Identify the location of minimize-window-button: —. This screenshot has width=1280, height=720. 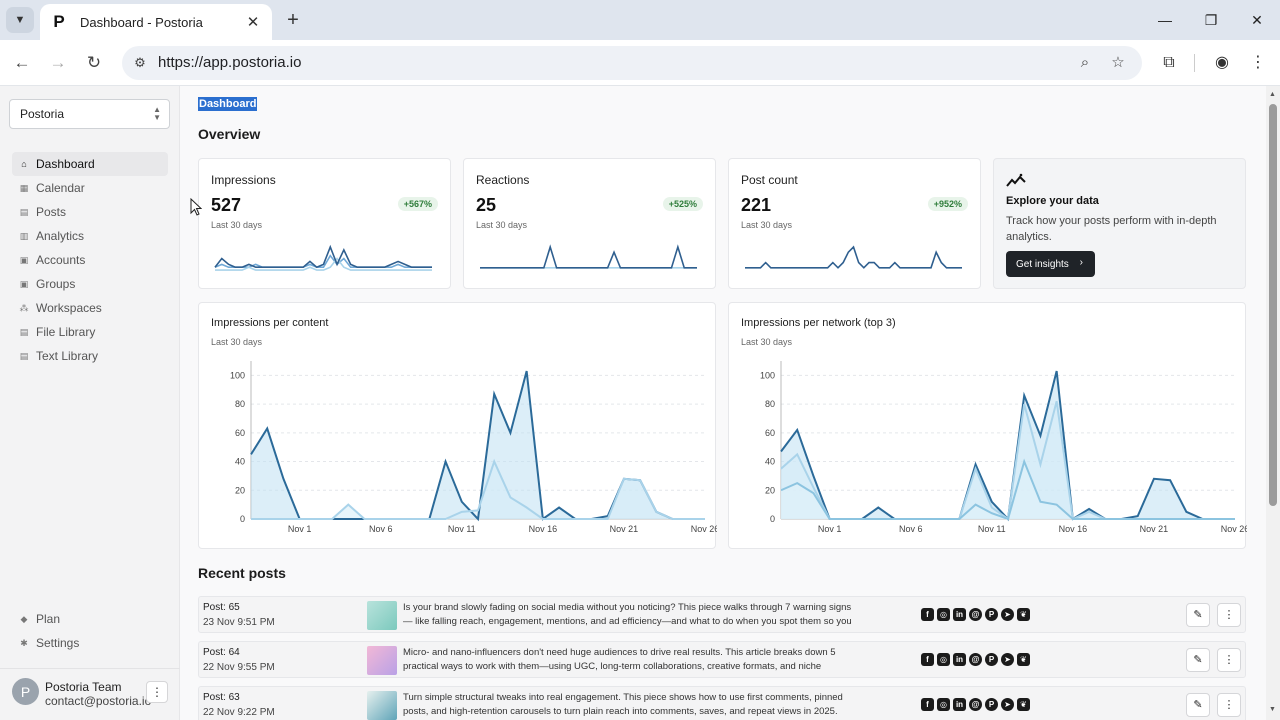
(1165, 20).